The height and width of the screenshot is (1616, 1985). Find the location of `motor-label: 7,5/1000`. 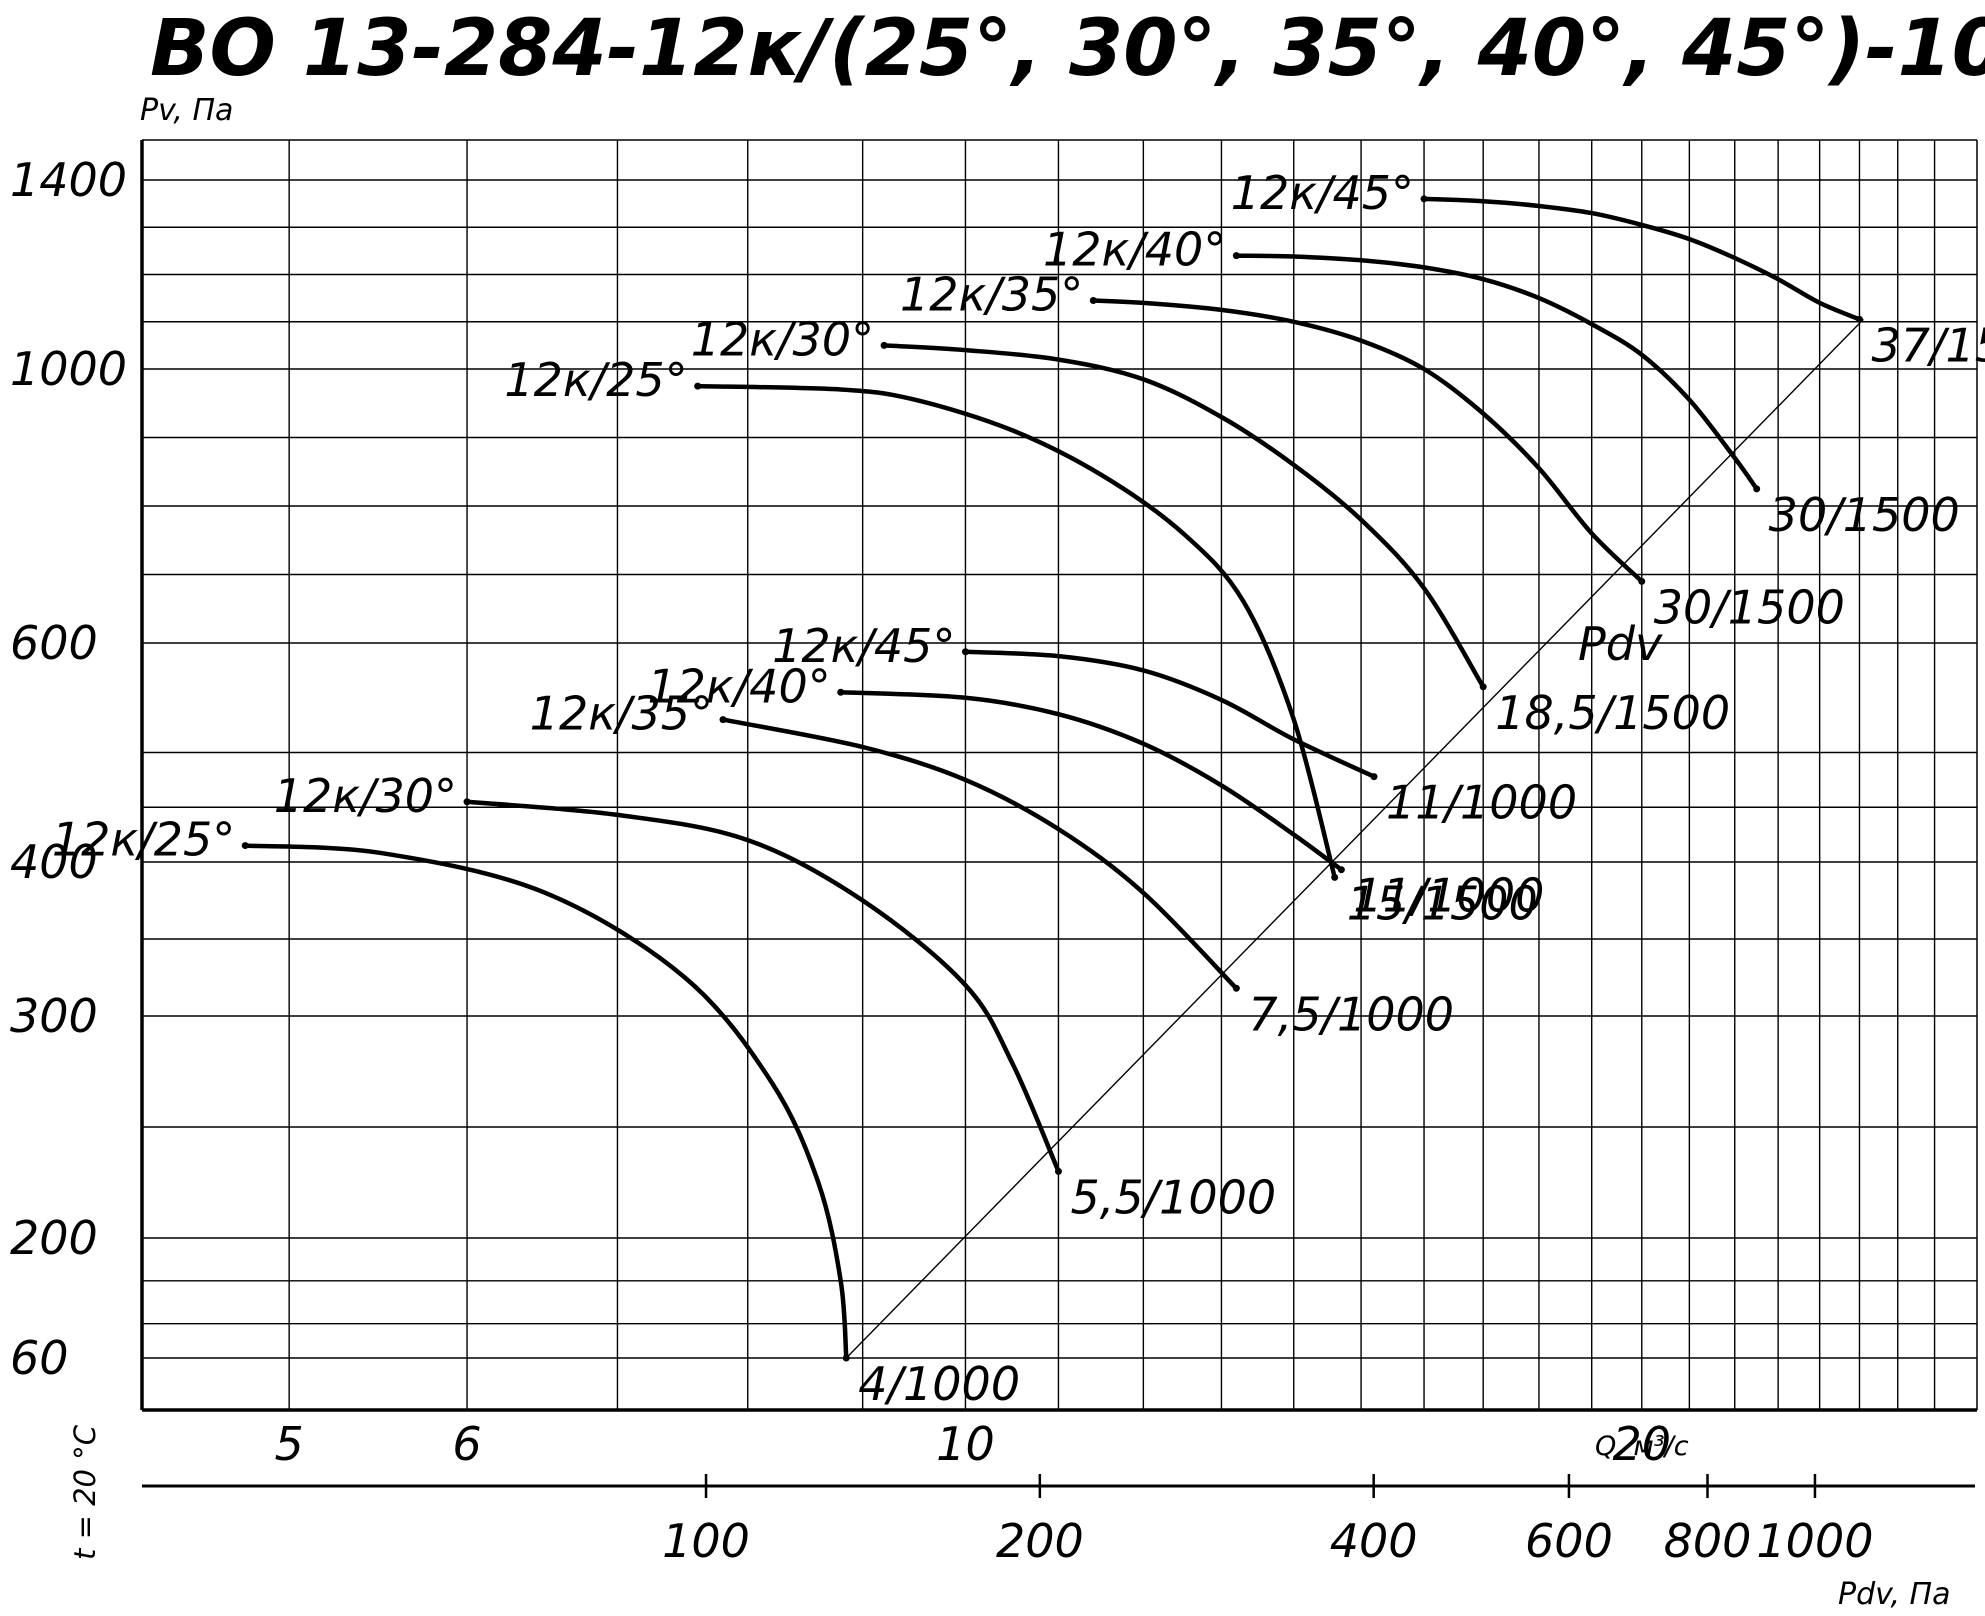

motor-label: 7,5/1000 is located at coordinates (1351, 1014).